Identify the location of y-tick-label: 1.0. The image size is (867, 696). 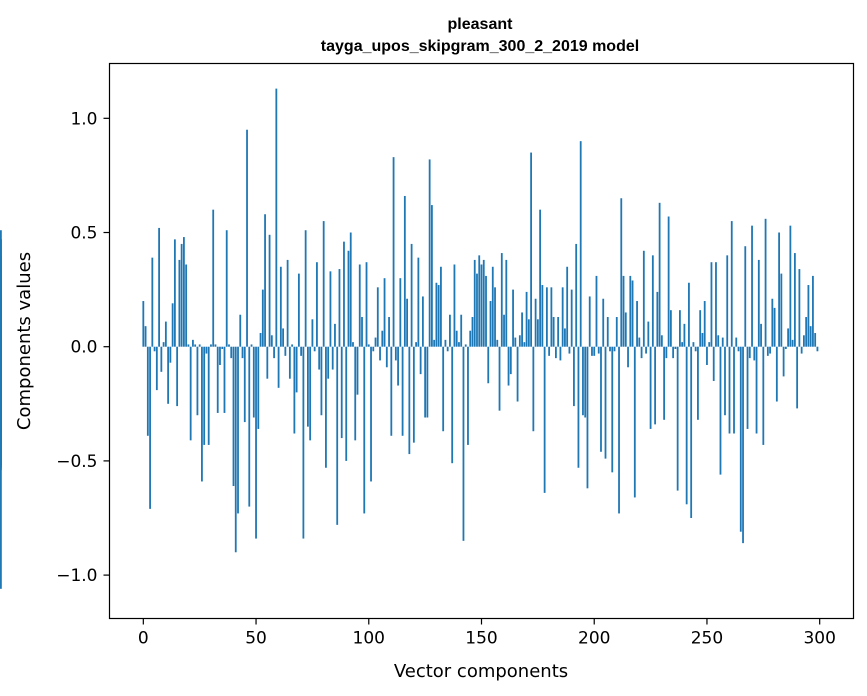
(83, 119).